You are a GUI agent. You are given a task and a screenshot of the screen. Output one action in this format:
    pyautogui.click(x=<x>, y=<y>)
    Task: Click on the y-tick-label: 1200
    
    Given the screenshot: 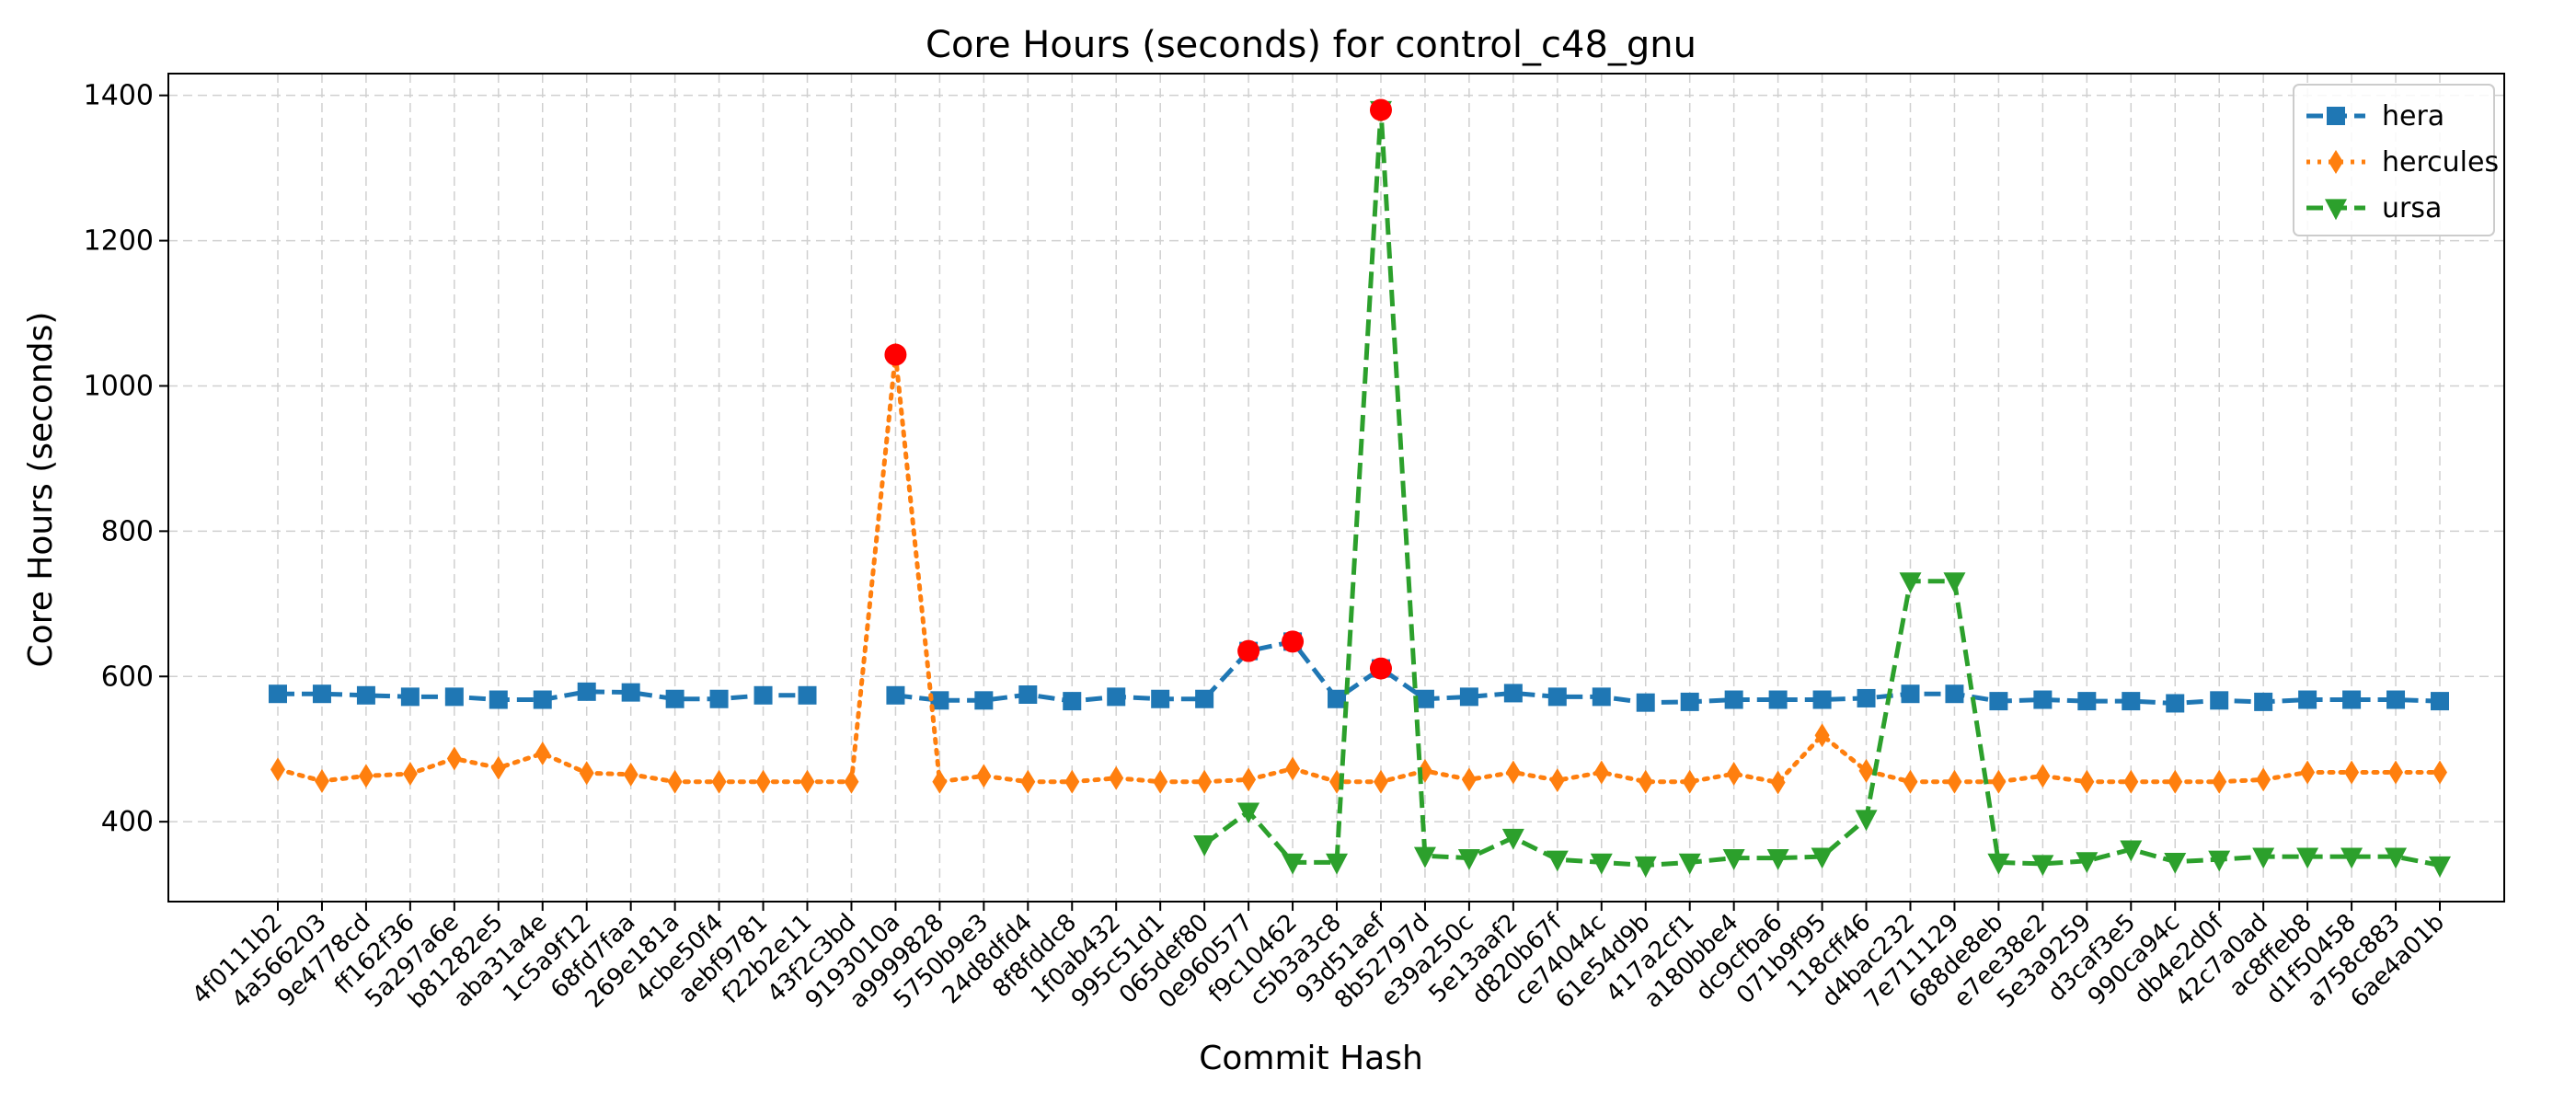 What is the action you would take?
    pyautogui.click(x=119, y=241)
    